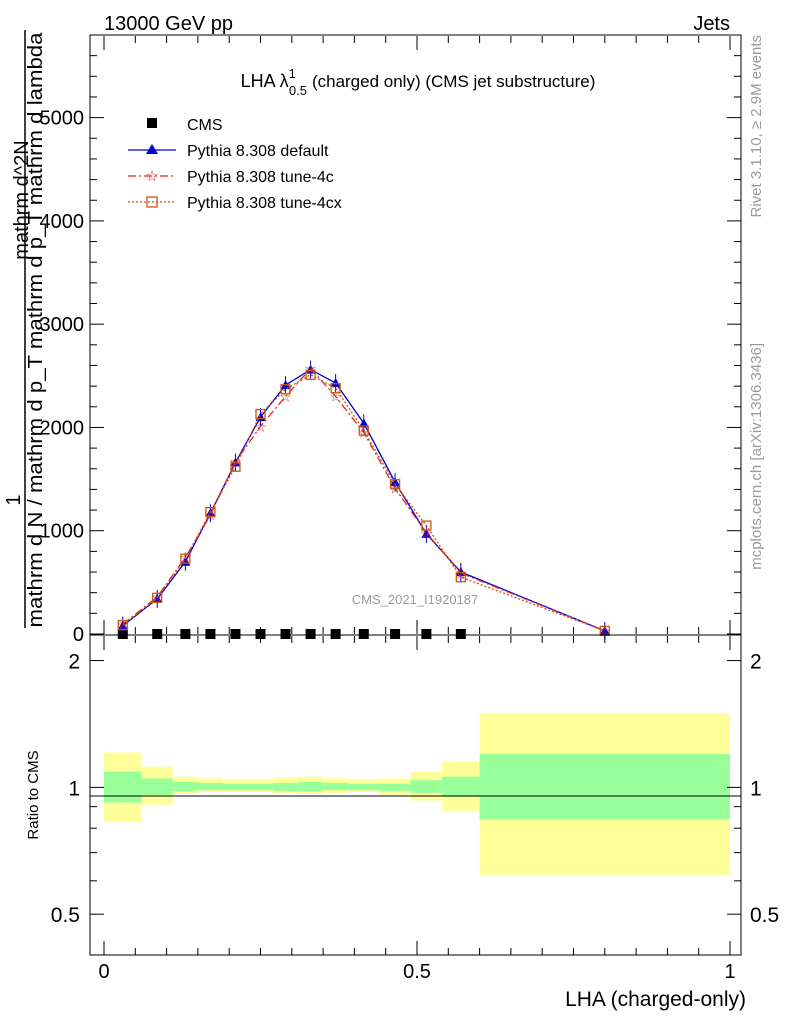 Image resolution: width=786 pixels, height=1024 pixels. Describe the element at coordinates (292, 73) in the screenshot. I see `title-sup: 1` at that location.